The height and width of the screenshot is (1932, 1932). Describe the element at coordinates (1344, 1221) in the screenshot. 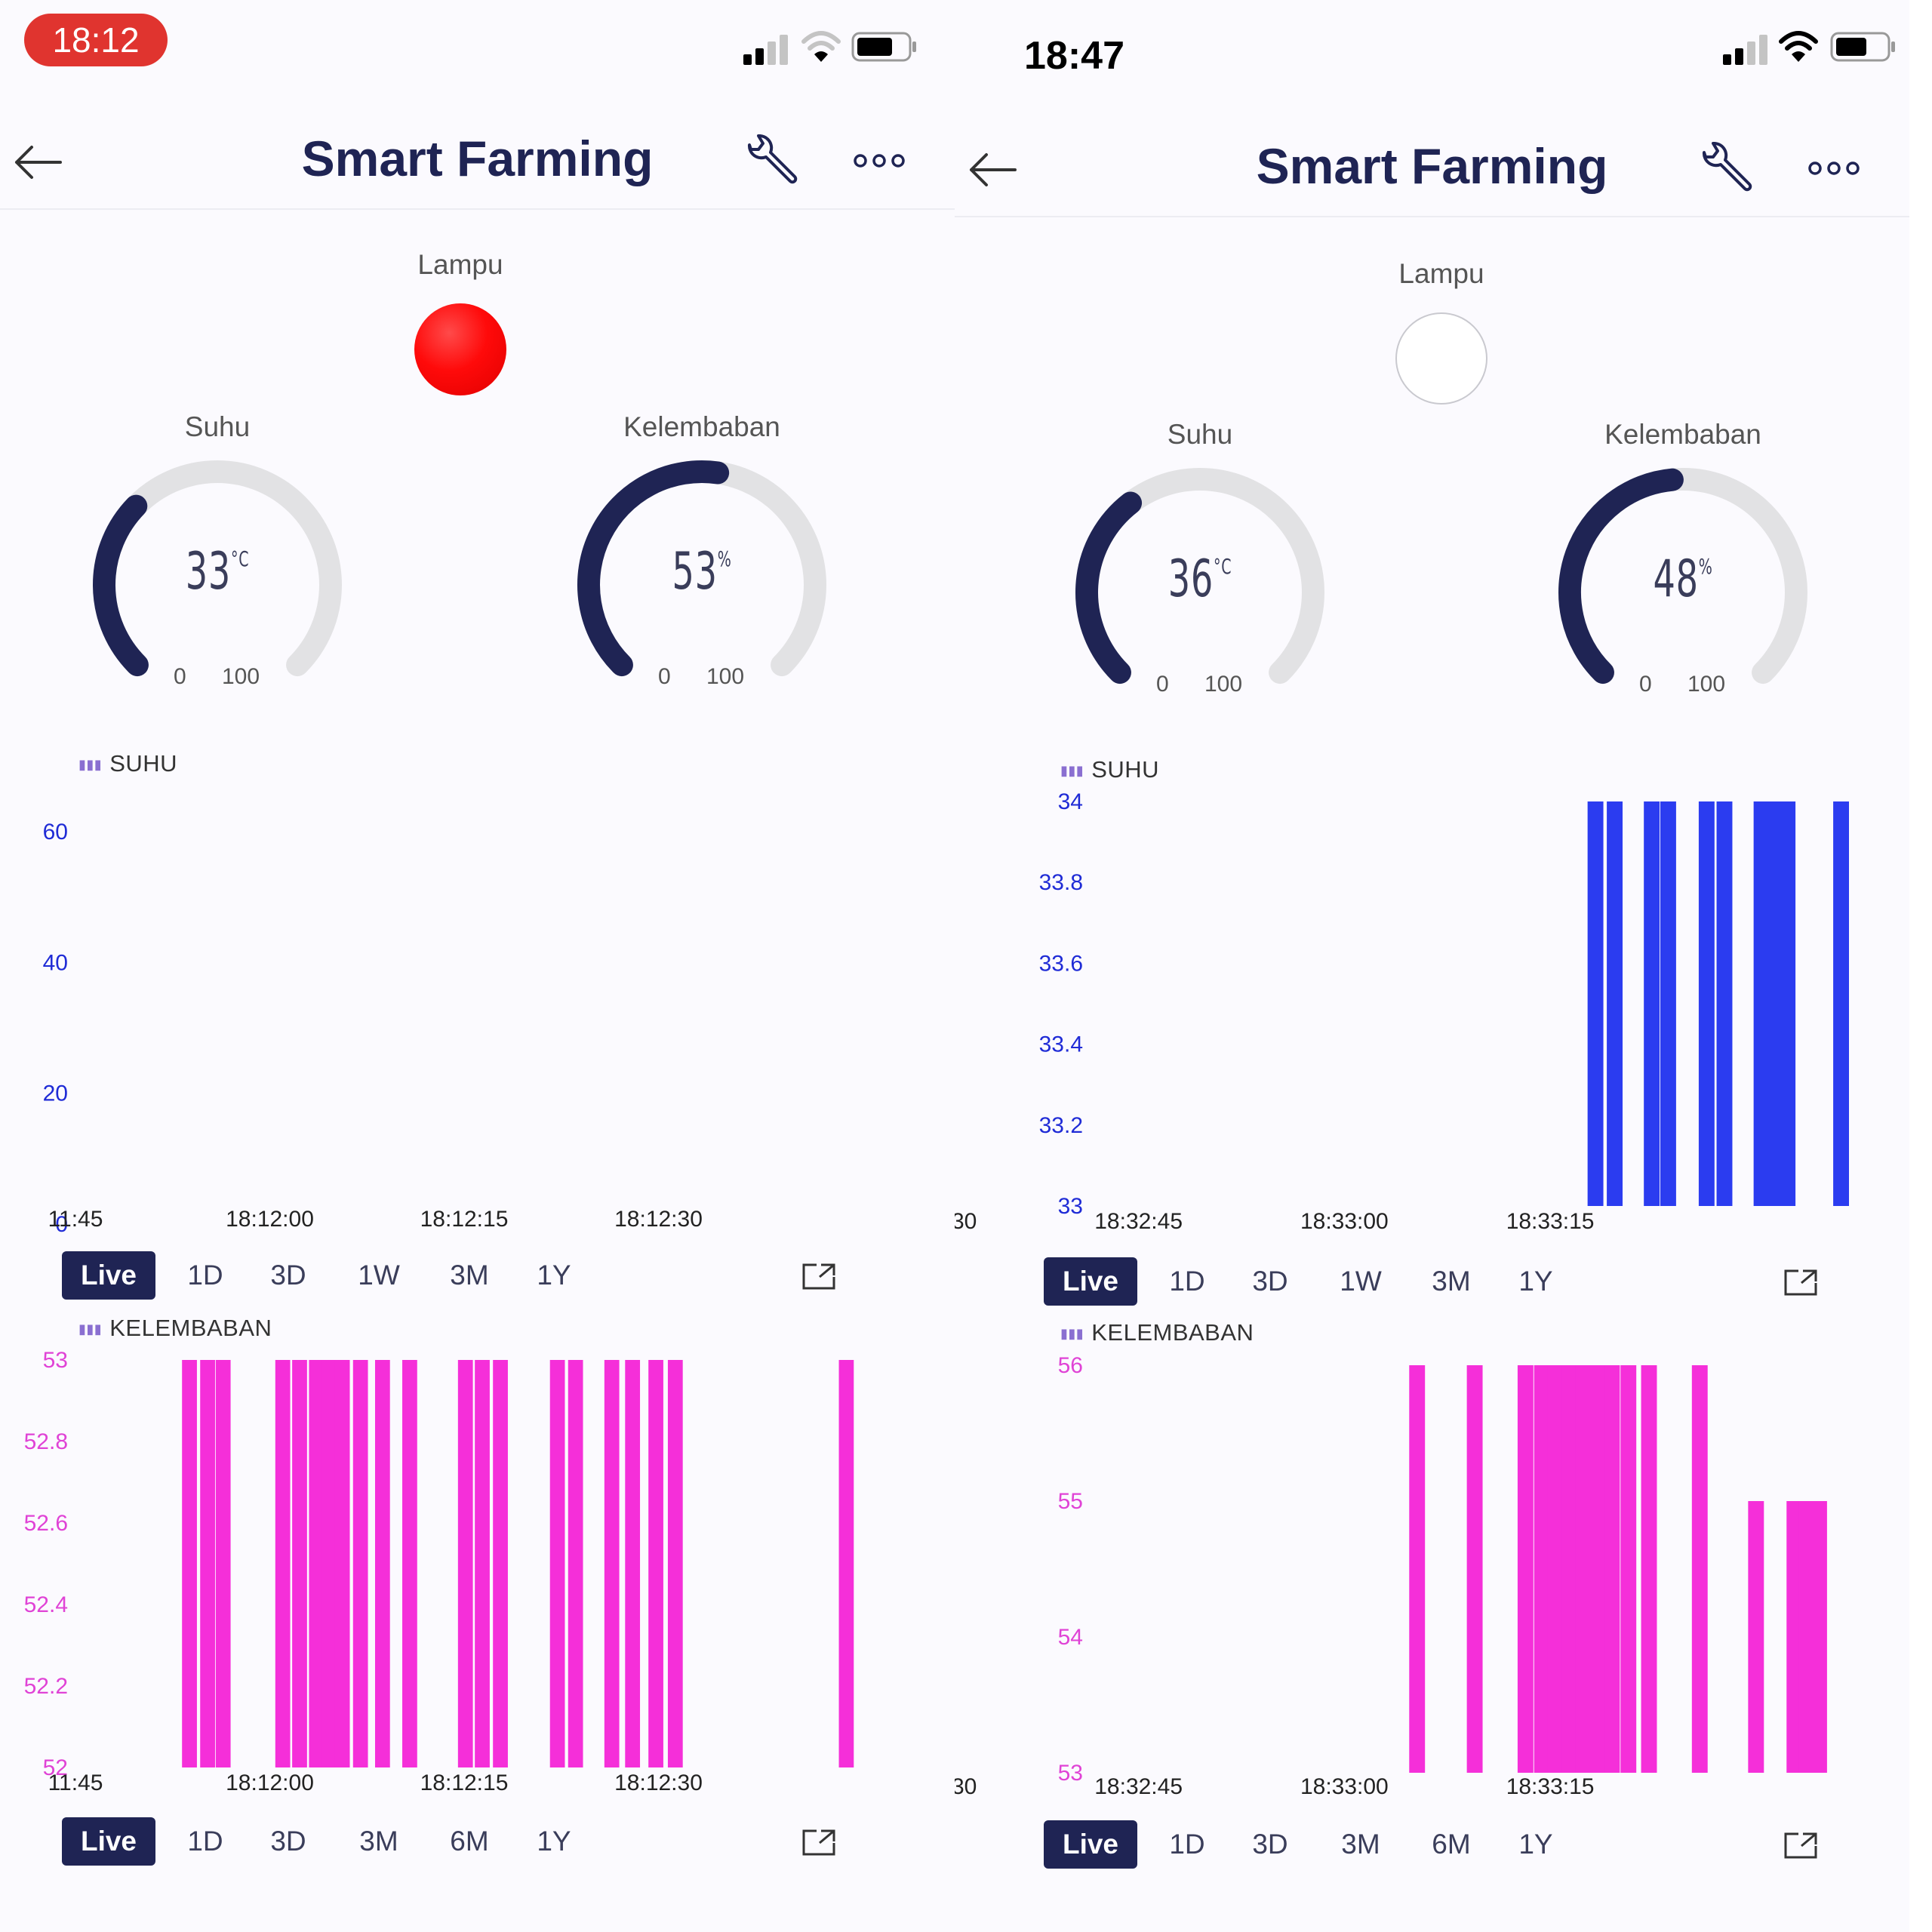

I see `x-tick-label: 18:33:00` at that location.